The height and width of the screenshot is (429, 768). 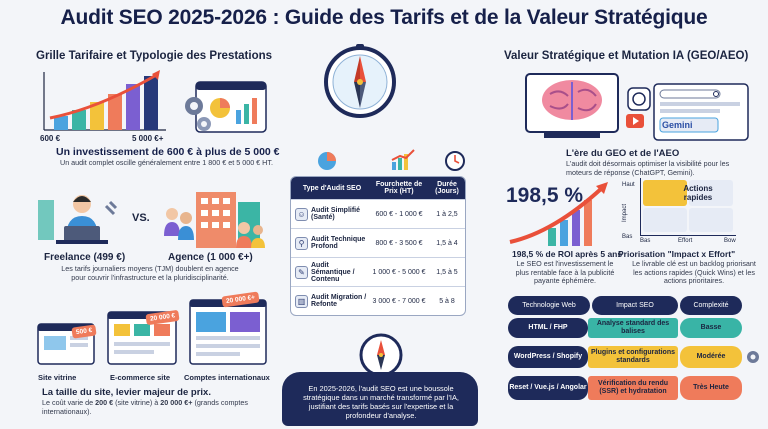 What do you see at coordinates (85, 257) in the screenshot?
I see `freelance-label: Freelance (499 €)` at bounding box center [85, 257].